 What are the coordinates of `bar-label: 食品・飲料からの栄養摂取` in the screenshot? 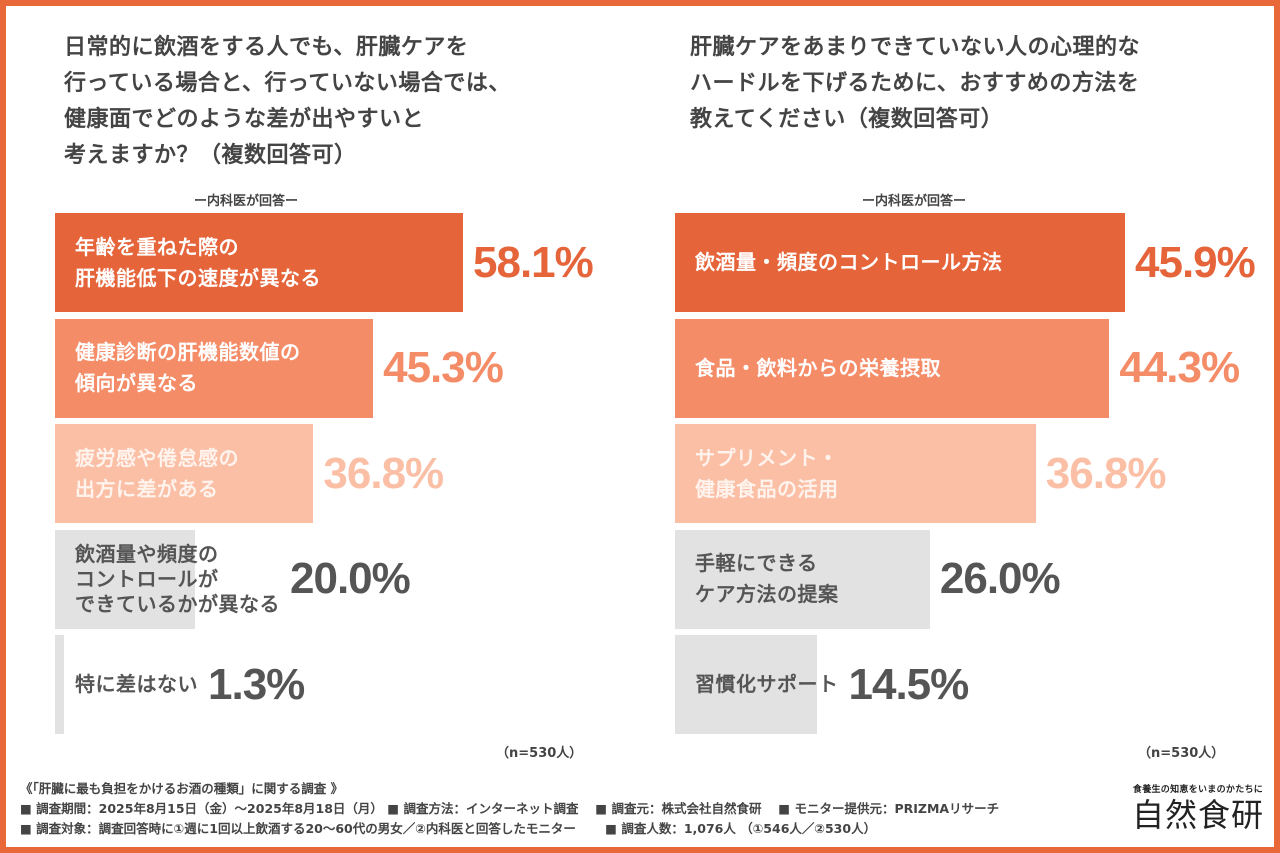 It's located at (818, 367).